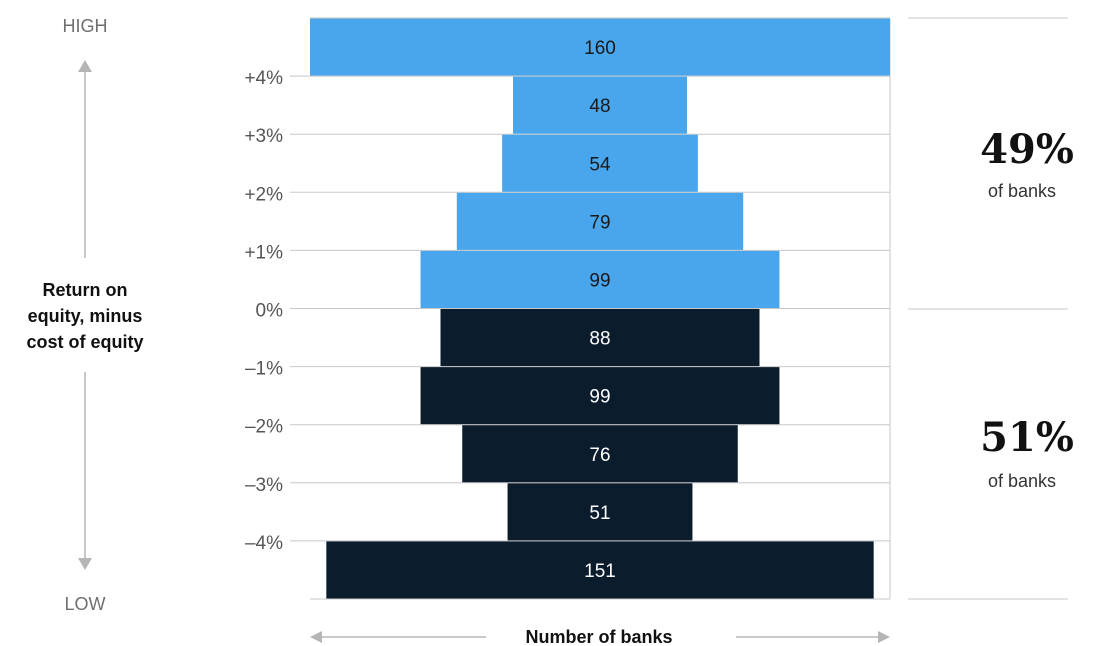  I want to click on x-axis: Number of banks, so click(600, 636).